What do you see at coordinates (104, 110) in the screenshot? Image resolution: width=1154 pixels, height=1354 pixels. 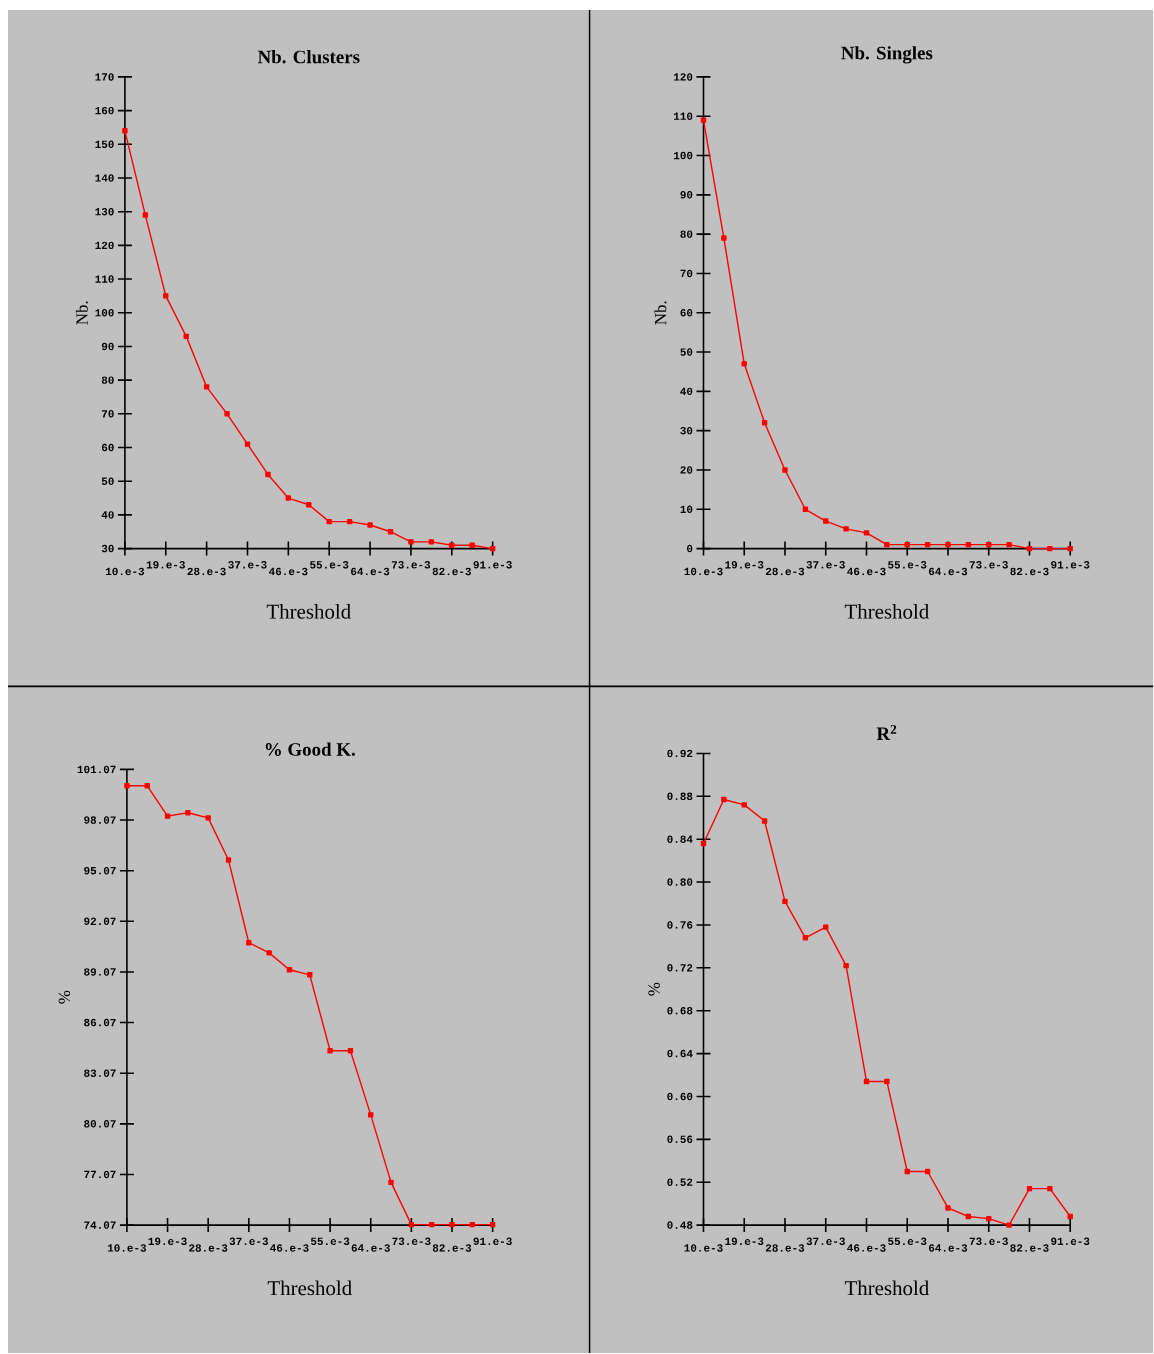 I see `y-tick-label: 160` at bounding box center [104, 110].